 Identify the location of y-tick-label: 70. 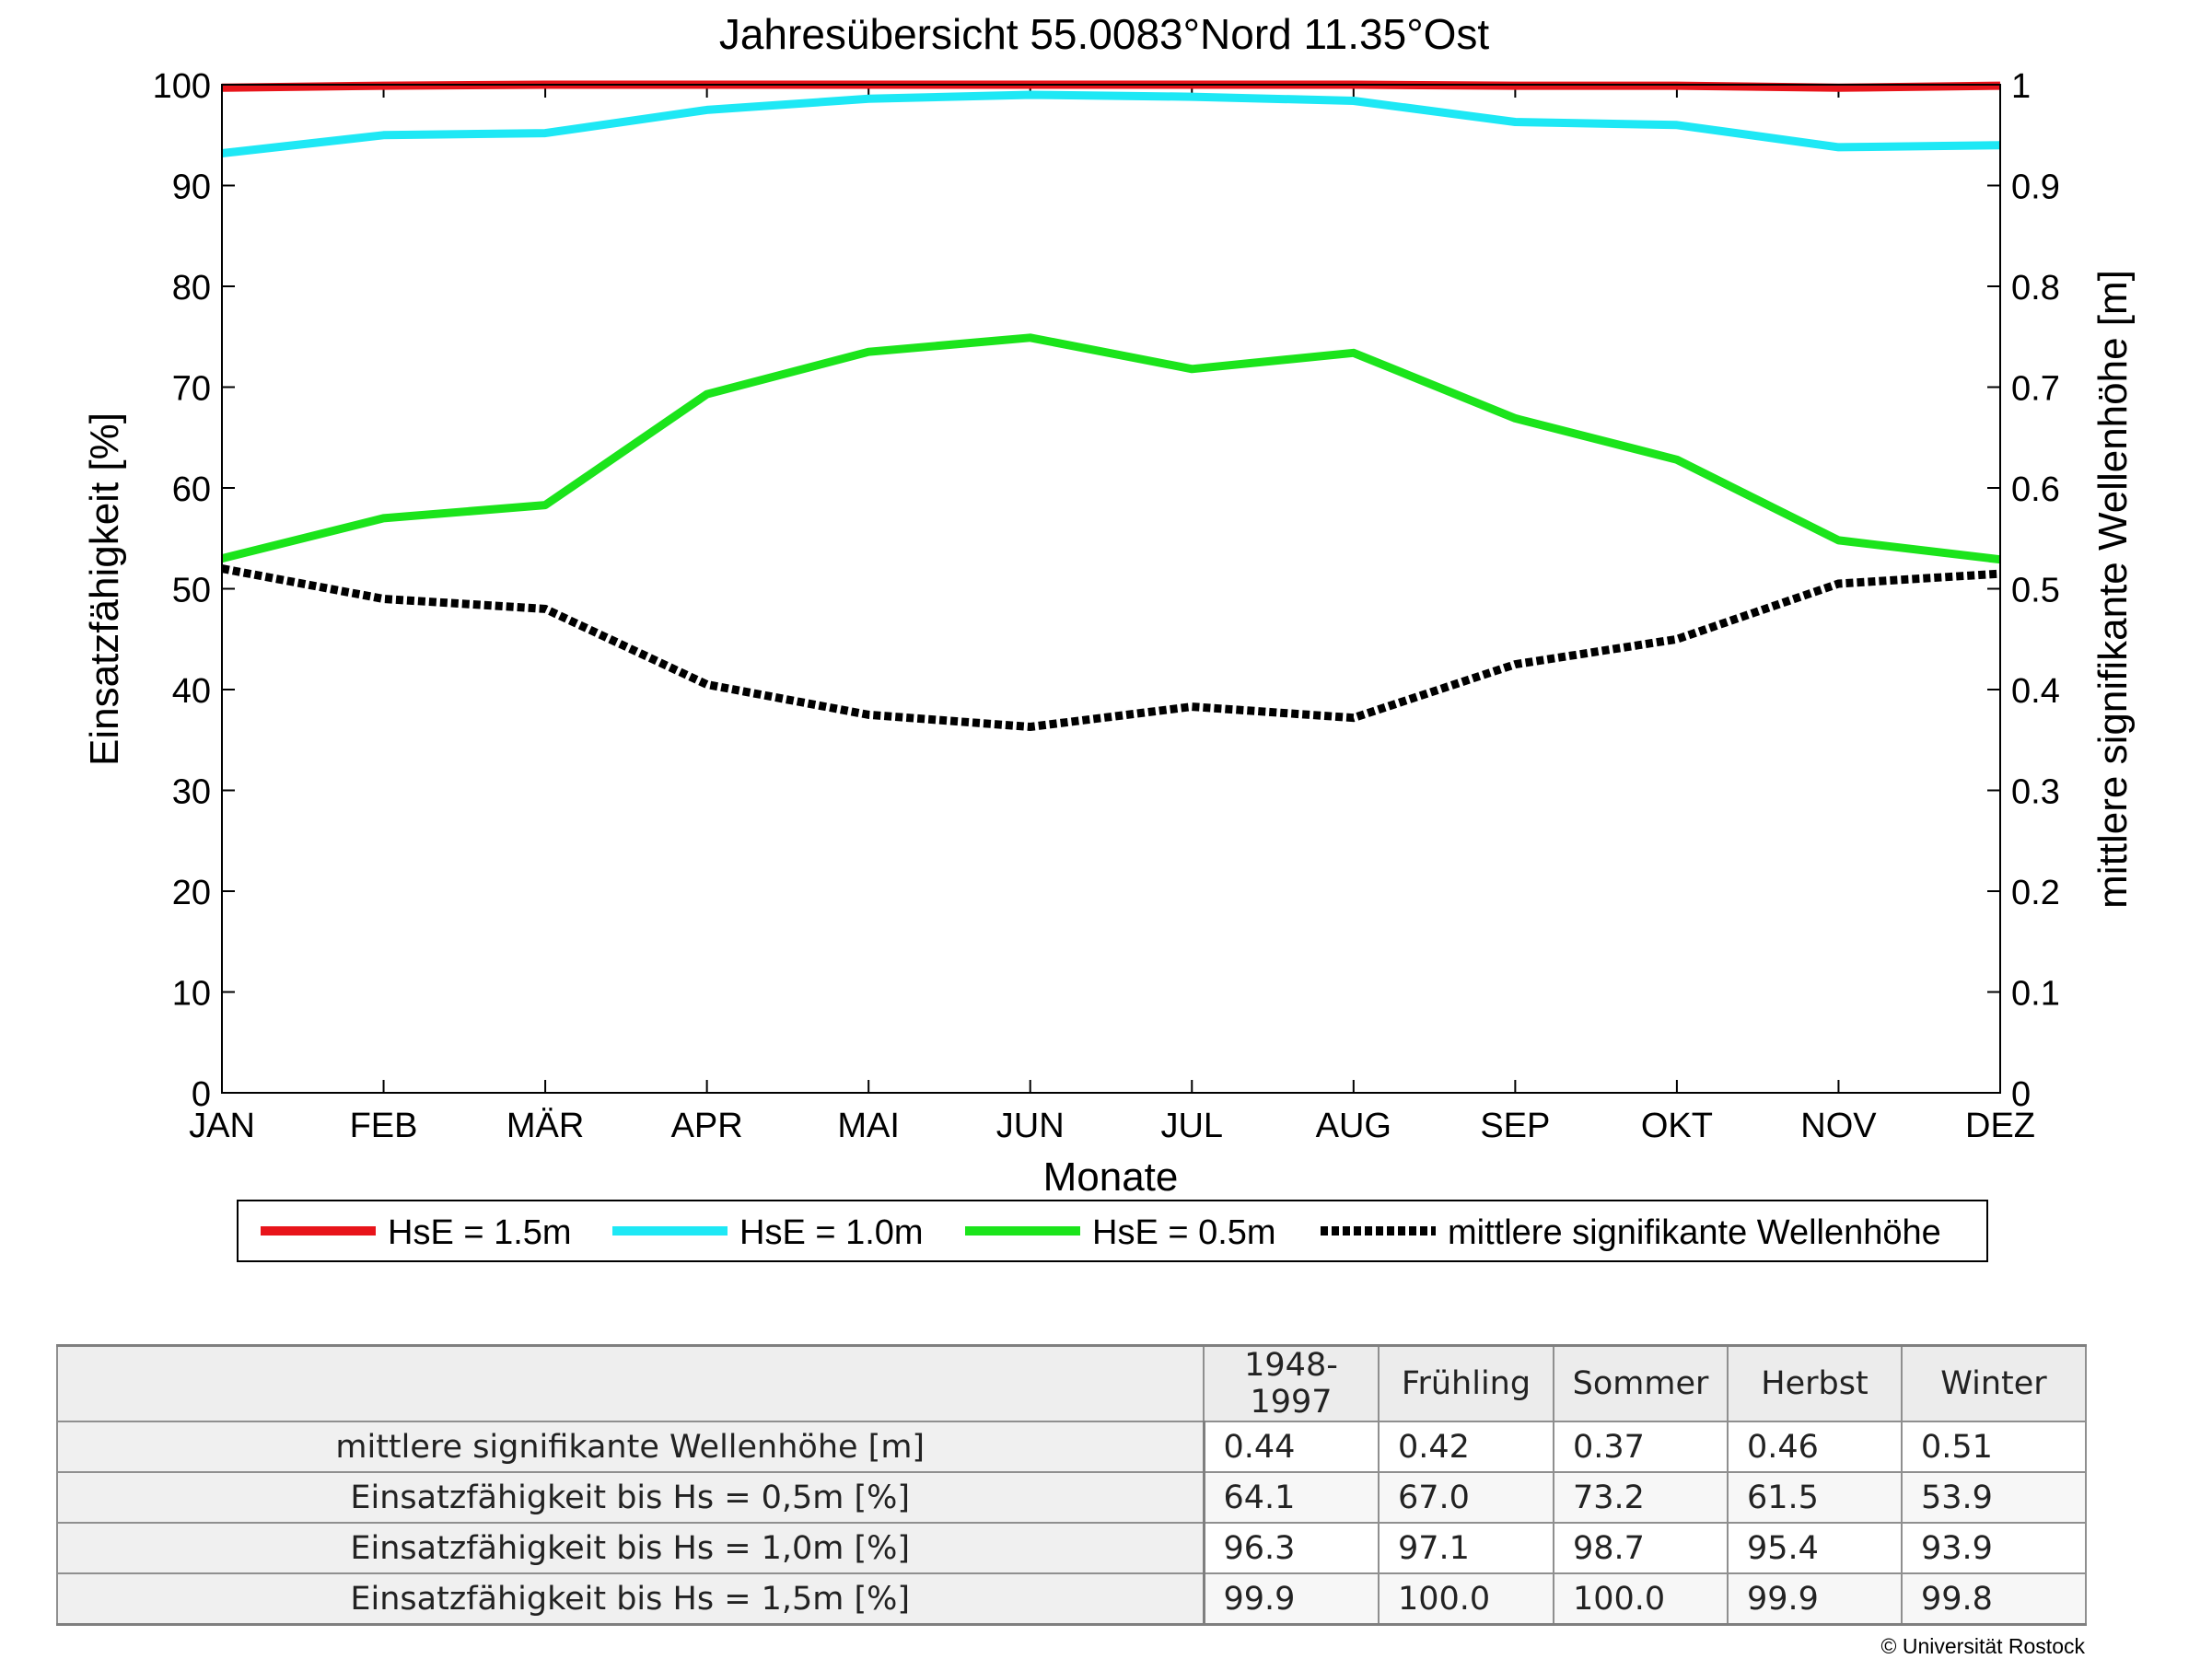
(192, 389).